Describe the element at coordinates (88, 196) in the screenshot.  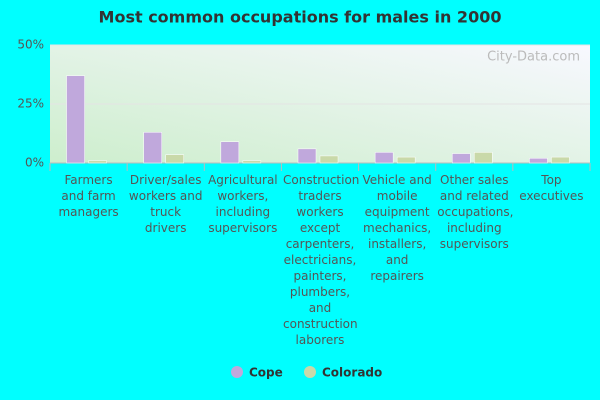
I see `x-tick-label: Farmers and farm managers` at that location.